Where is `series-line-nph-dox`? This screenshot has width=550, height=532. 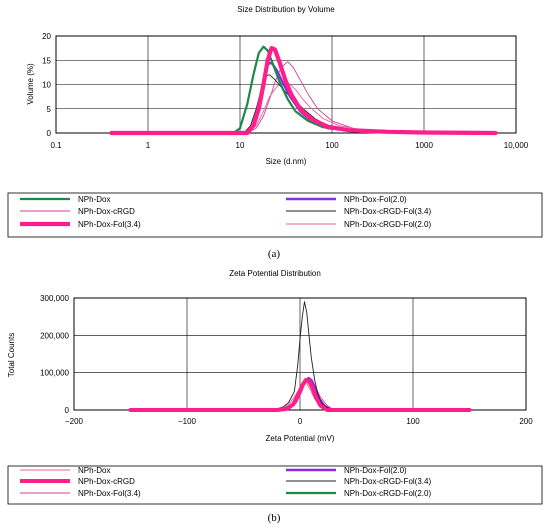 series-line-nph-dox is located at coordinates (303, 90).